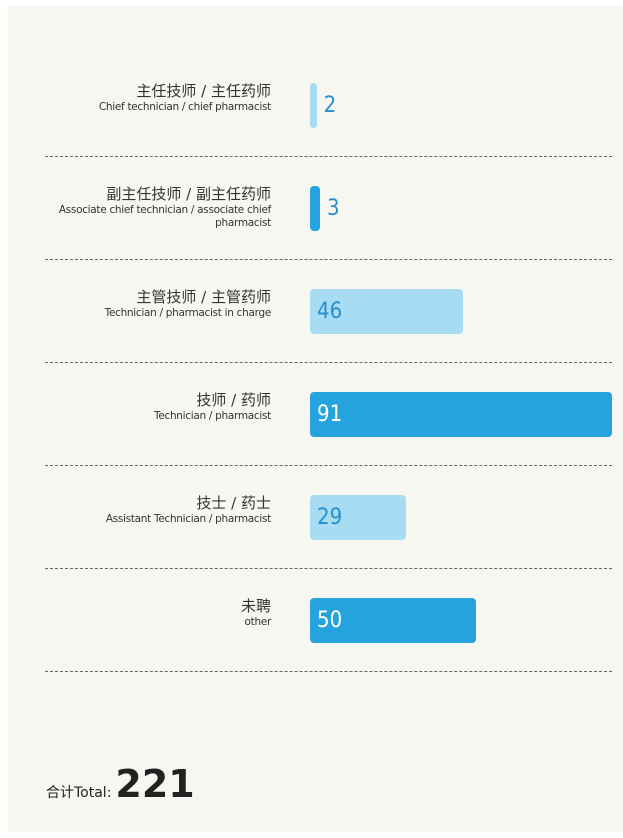 The width and height of the screenshot is (623, 838). What do you see at coordinates (233, 400) in the screenshot?
I see `category-name: 技师 / 药师` at bounding box center [233, 400].